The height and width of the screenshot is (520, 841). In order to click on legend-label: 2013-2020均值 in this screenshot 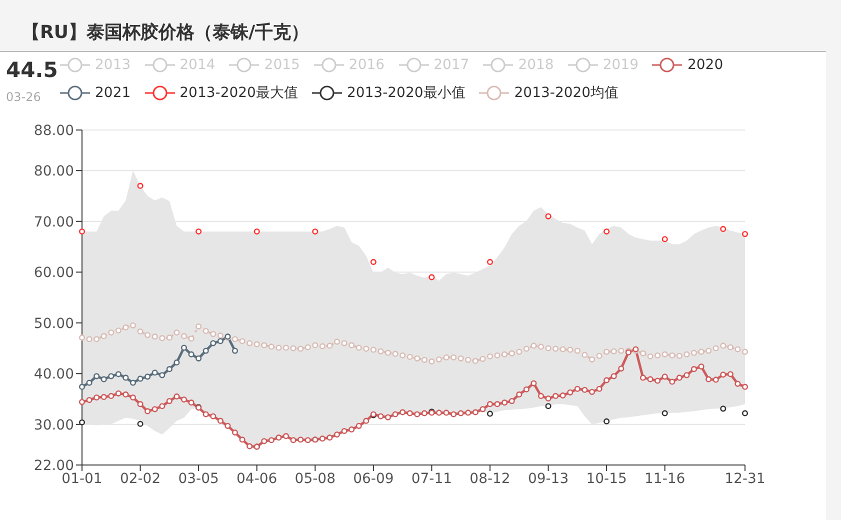, I will do `click(566, 93)`.